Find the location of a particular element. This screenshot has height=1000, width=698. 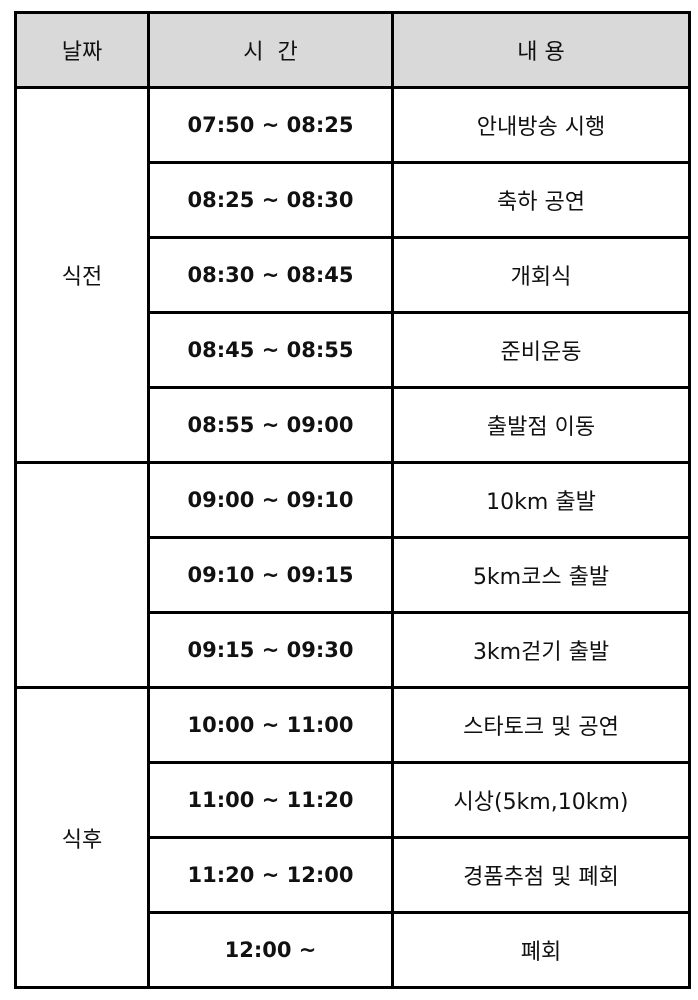

content-cell: 시상(5km,10km) is located at coordinates (541, 800).